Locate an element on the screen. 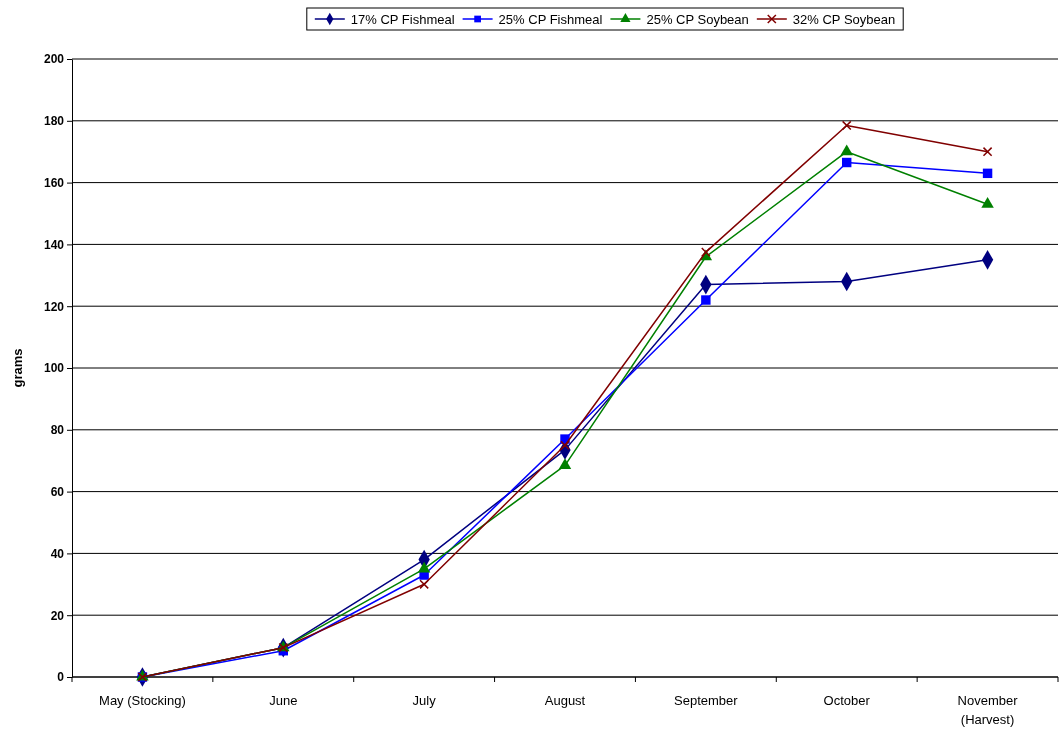 The height and width of the screenshot is (731, 1063). y-tick-label: 200 is located at coordinates (54, 59).